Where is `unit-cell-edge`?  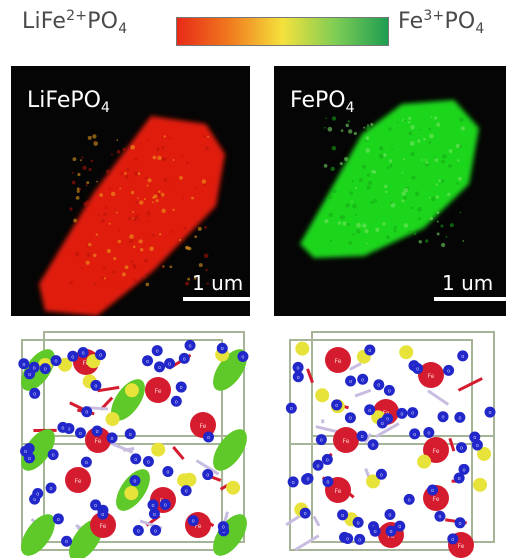 unit-cell-edge is located at coordinates (122, 497).